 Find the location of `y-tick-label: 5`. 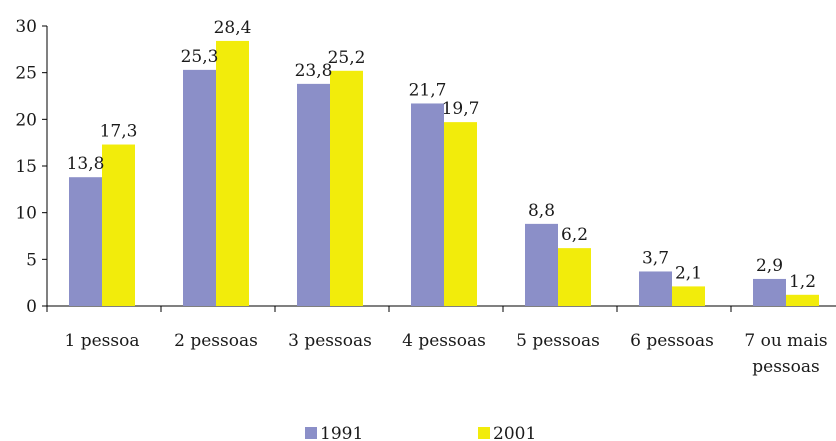

y-tick-label: 5 is located at coordinates (31, 260).